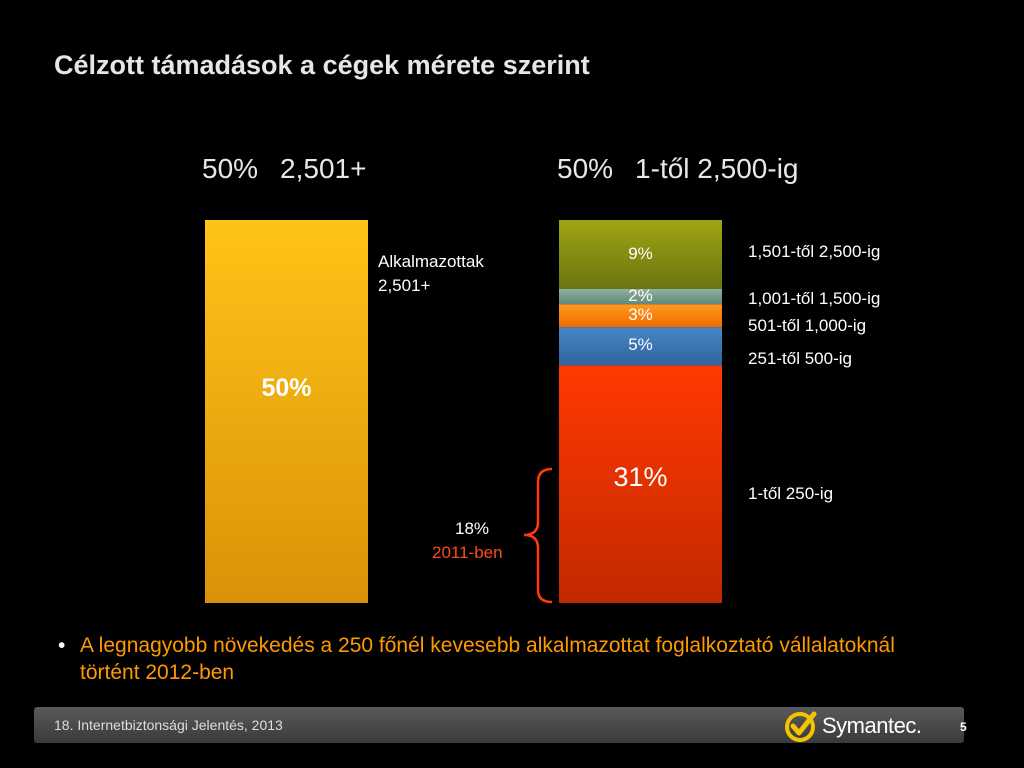 The width and height of the screenshot is (1024, 768). Describe the element at coordinates (538, 535) in the screenshot. I see `curly-brace` at that location.